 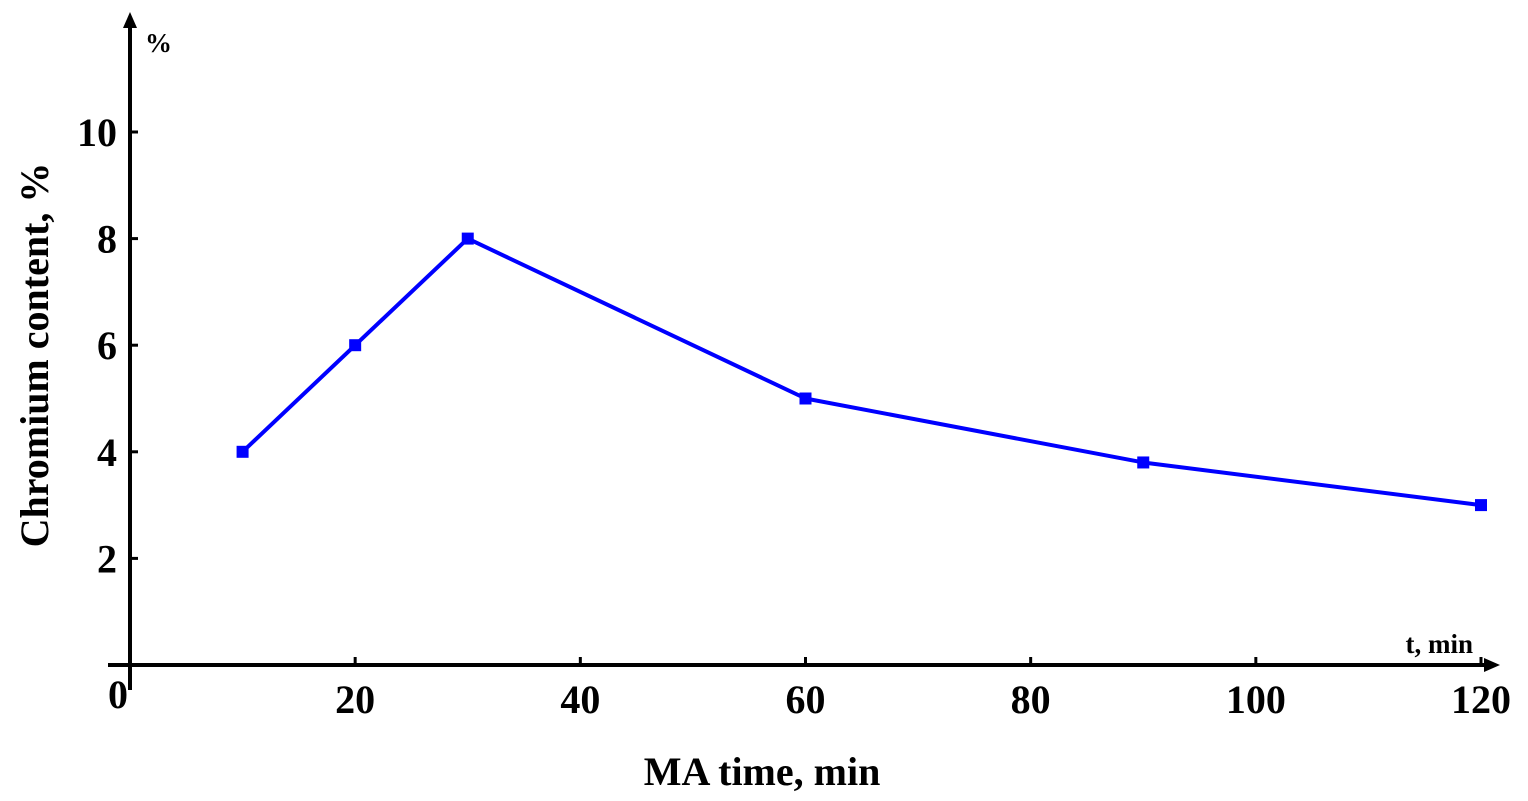 I want to click on x-axis-arrowhead, so click(x=1492, y=665).